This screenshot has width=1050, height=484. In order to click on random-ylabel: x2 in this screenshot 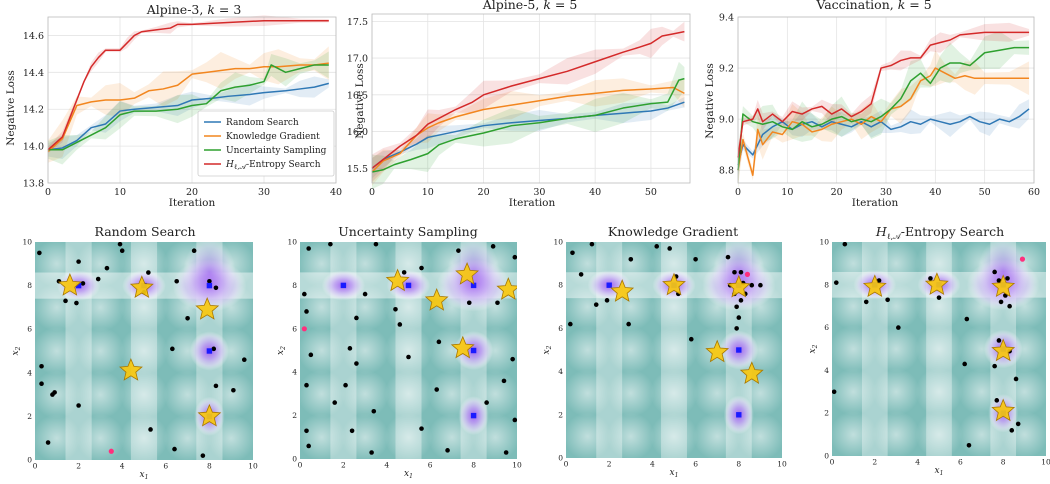, I will do `click(16, 350)`.